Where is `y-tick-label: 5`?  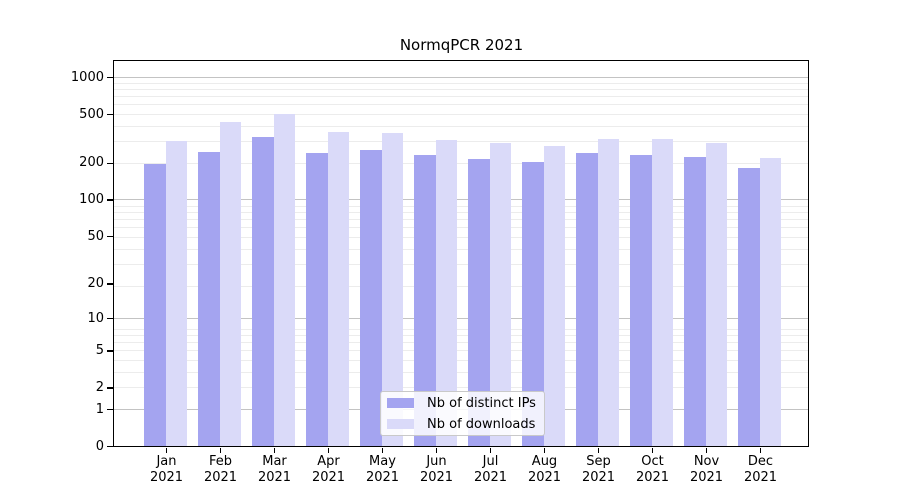
y-tick-label: 5 is located at coordinates (99, 350).